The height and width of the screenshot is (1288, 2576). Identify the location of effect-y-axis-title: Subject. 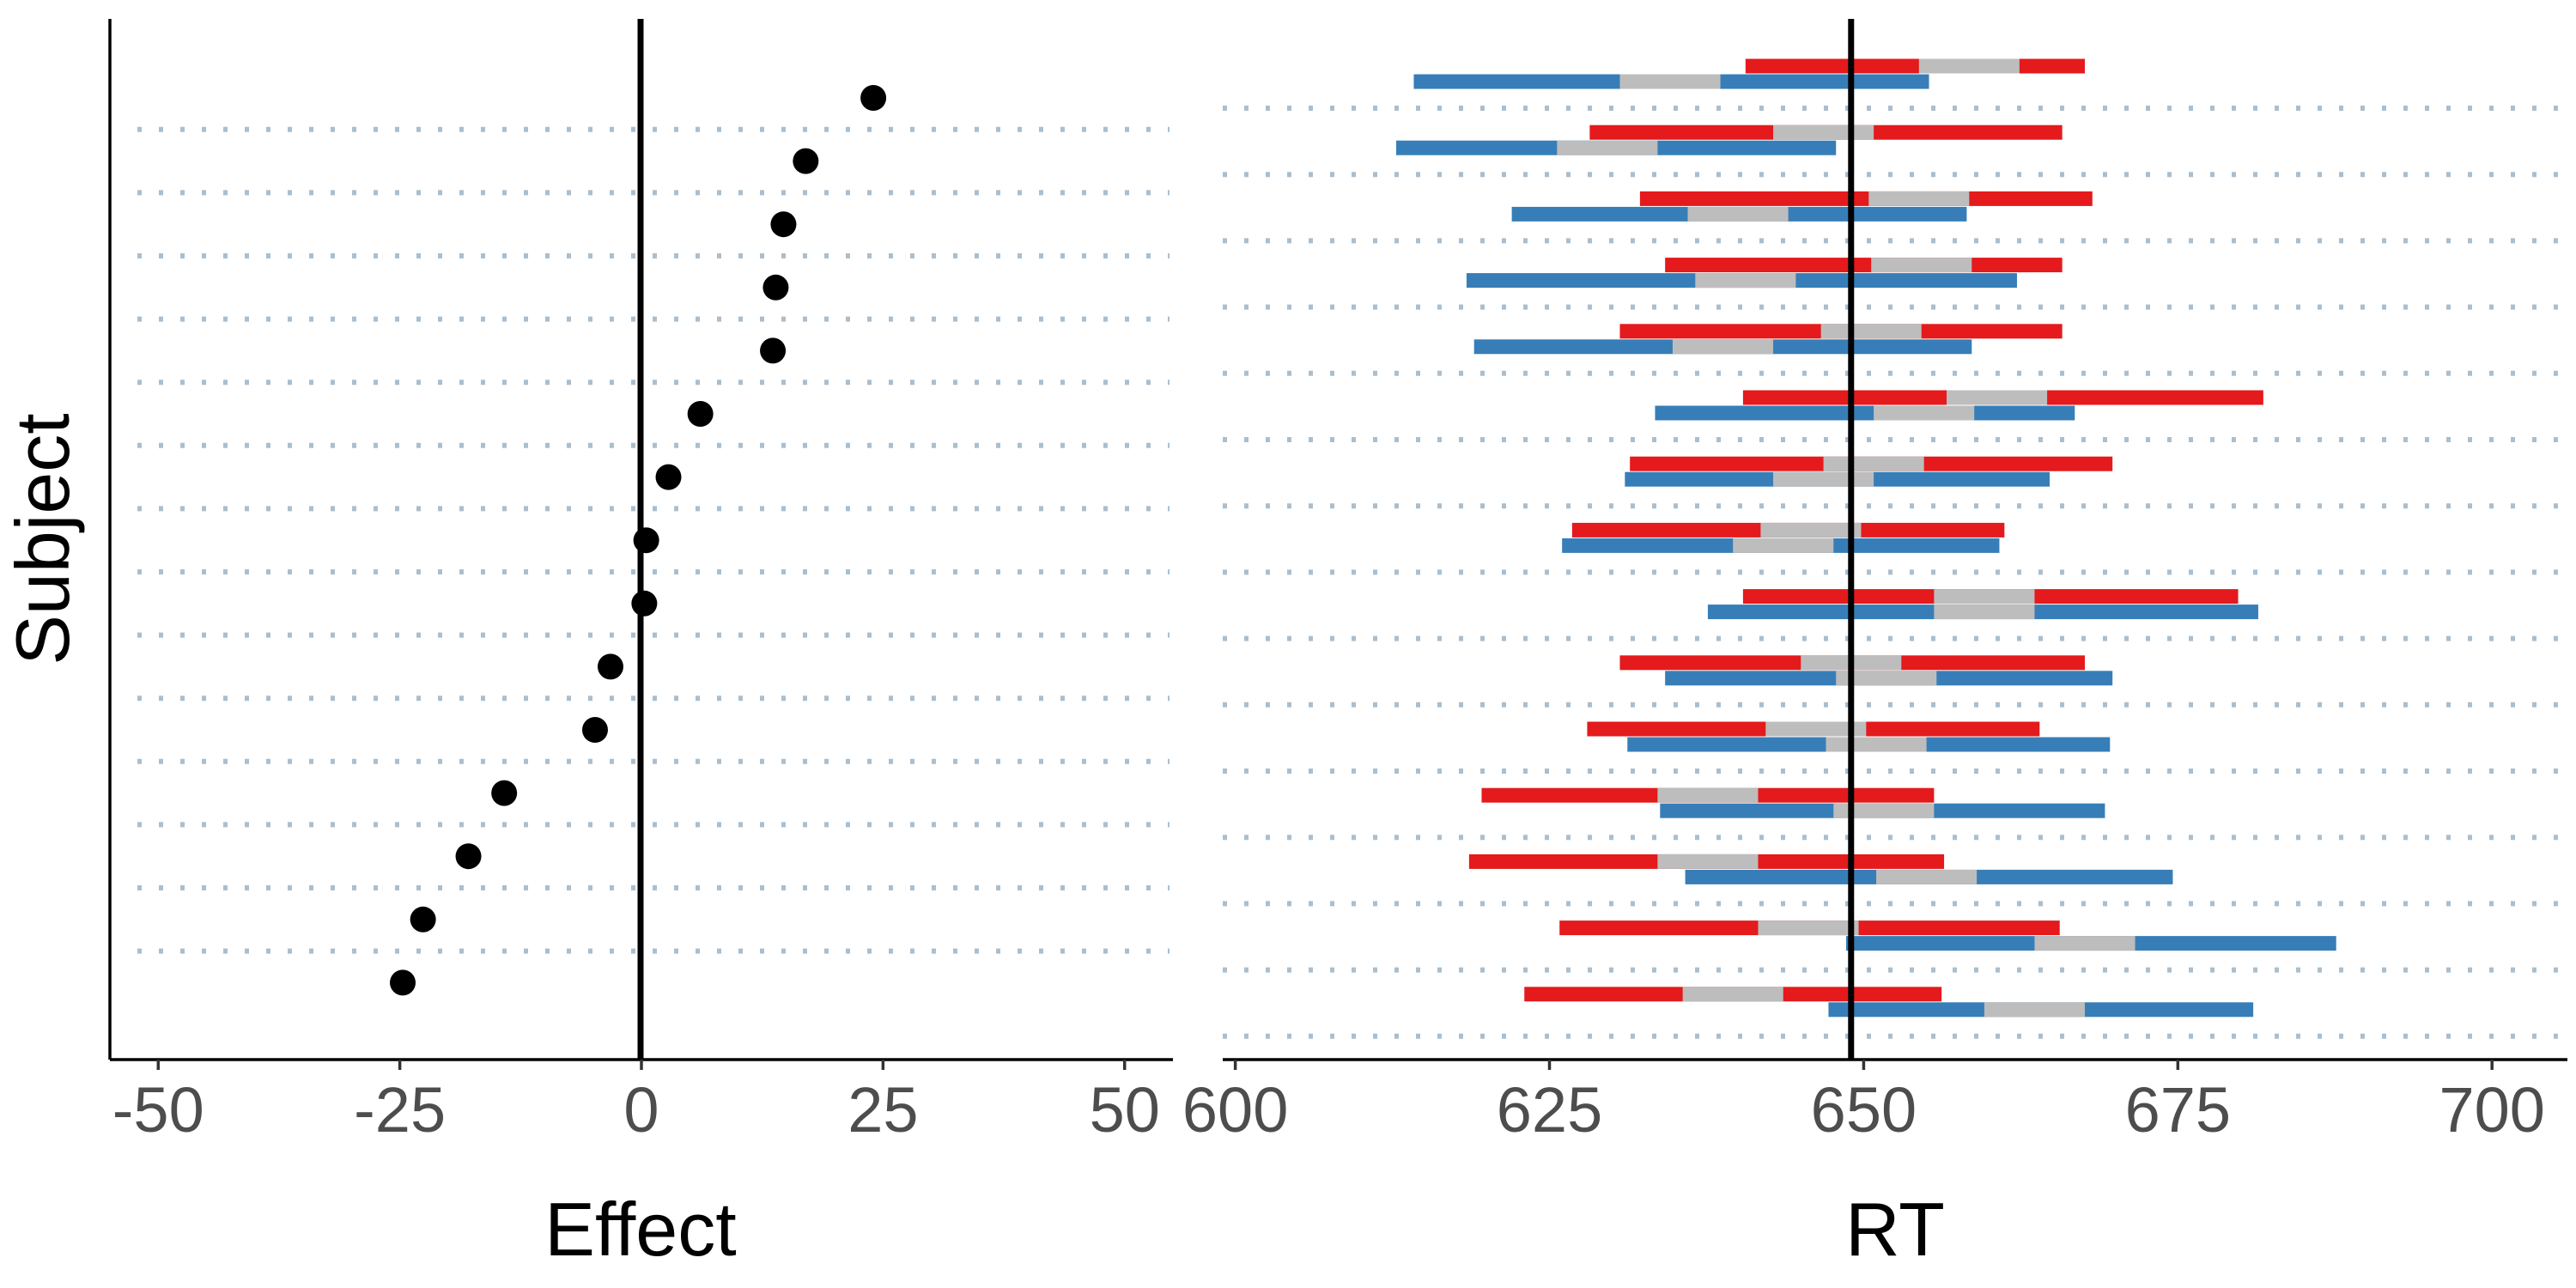
(42, 539).